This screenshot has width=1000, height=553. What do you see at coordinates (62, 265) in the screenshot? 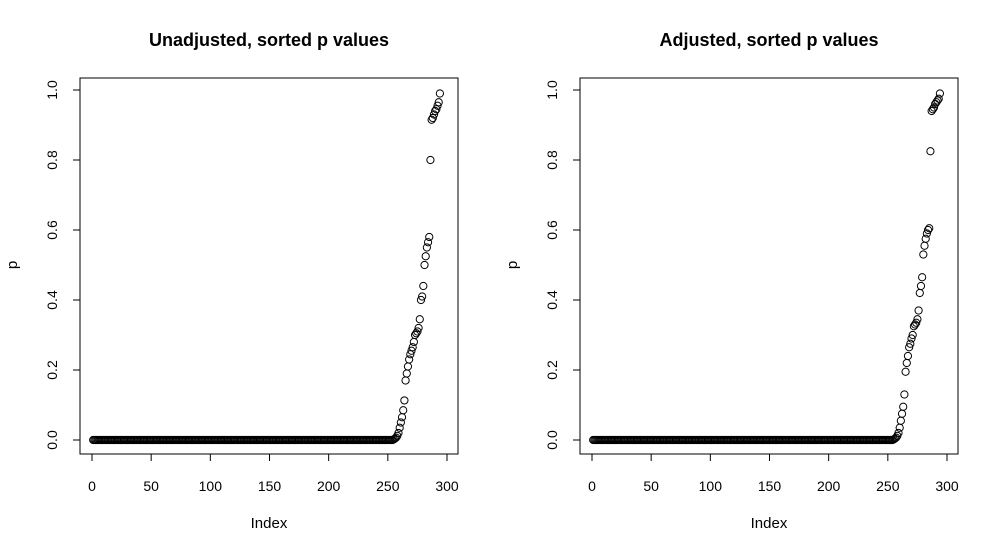
I see `left-y-axis: 0.0 0.2 0.4 0.6 0.8 1.0` at bounding box center [62, 265].